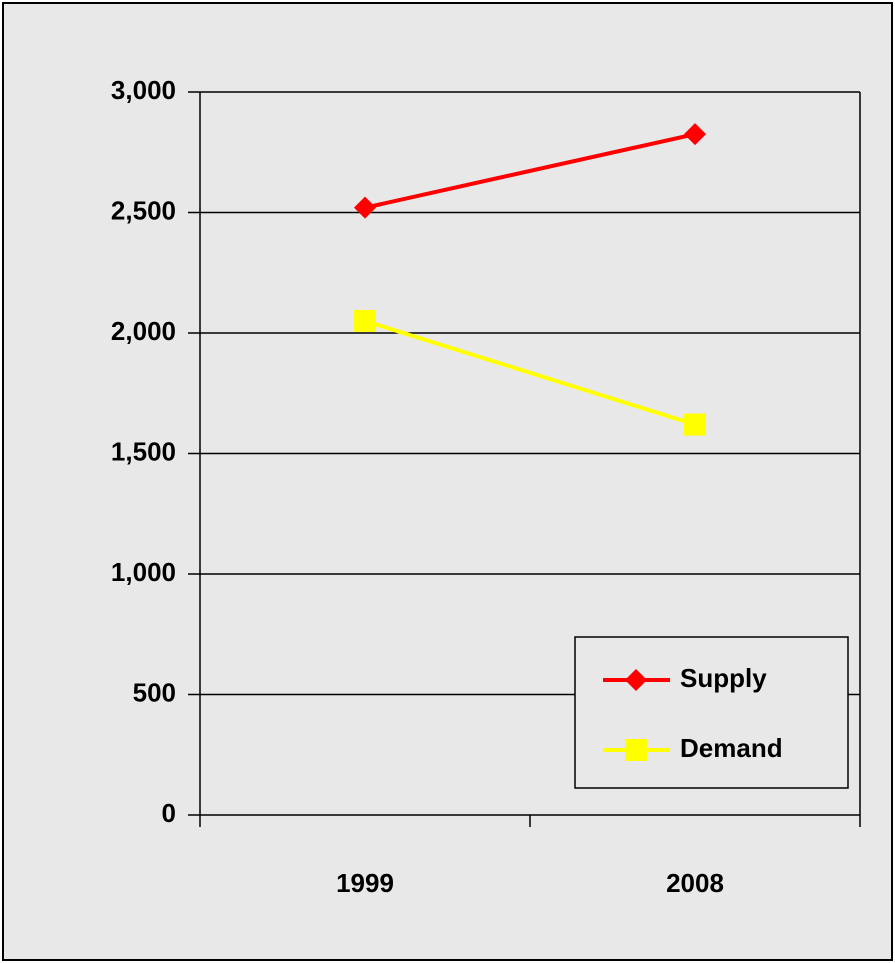 The image size is (895, 963). What do you see at coordinates (731, 748) in the screenshot?
I see `legend-label: Demand` at bounding box center [731, 748].